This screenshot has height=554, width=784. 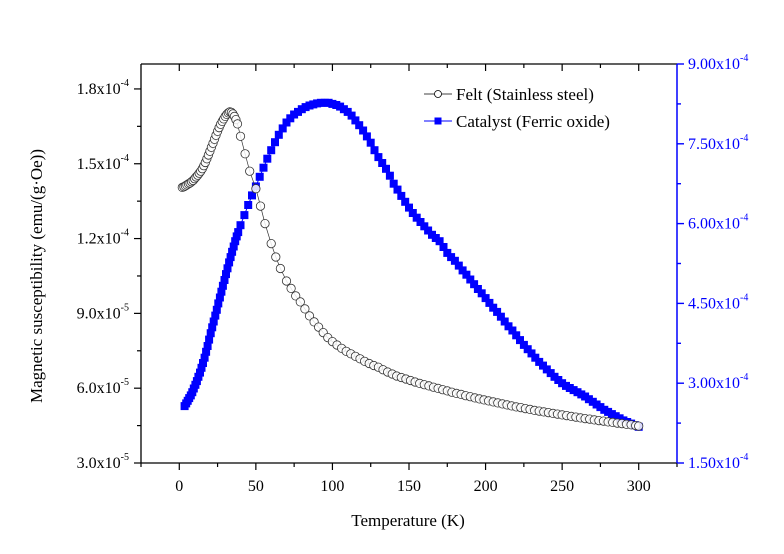 I want to click on x-axis-title: Temperature (K), so click(x=408, y=520).